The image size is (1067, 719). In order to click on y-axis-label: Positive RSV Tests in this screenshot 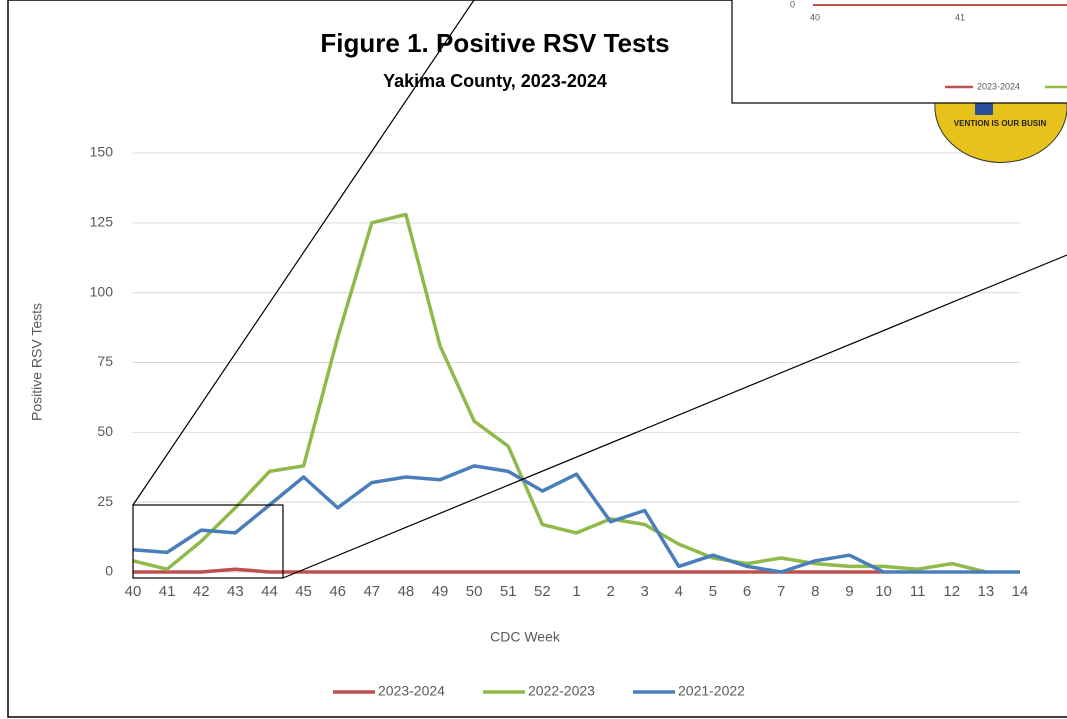, I will do `click(37, 362)`.